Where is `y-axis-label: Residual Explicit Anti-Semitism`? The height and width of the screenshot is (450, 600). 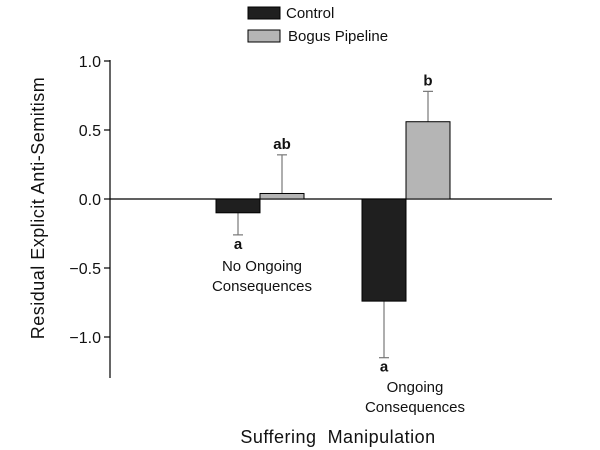 y-axis-label: Residual Explicit Anti-Semitism is located at coordinates (38, 208).